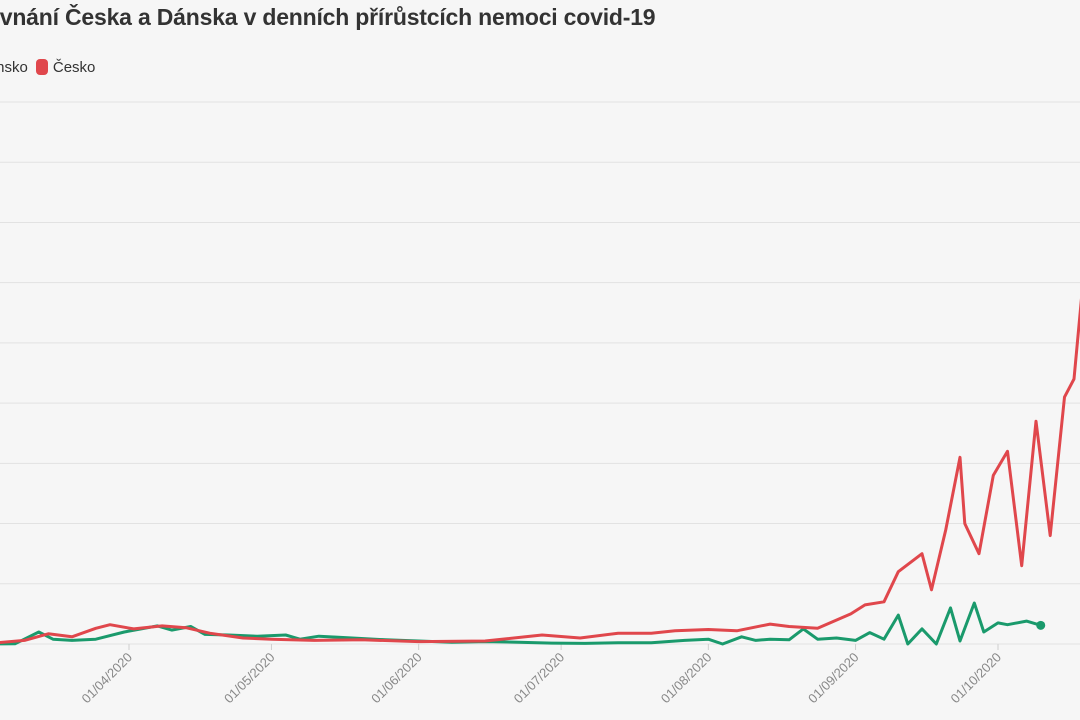 This screenshot has width=1080, height=720. Describe the element at coordinates (249, 678) in the screenshot. I see `x-tick-label: 01/05/2020` at that location.